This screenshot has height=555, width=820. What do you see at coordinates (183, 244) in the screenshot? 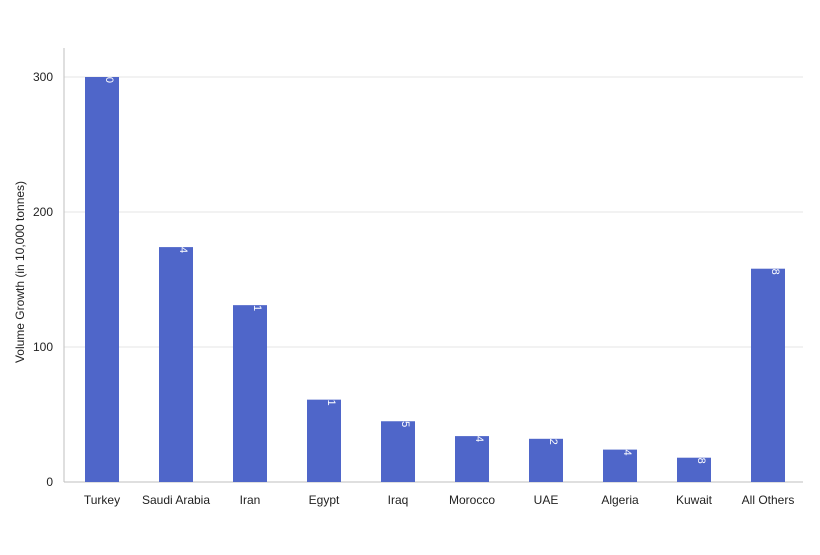
I see `data-label: 174` at bounding box center [183, 244].